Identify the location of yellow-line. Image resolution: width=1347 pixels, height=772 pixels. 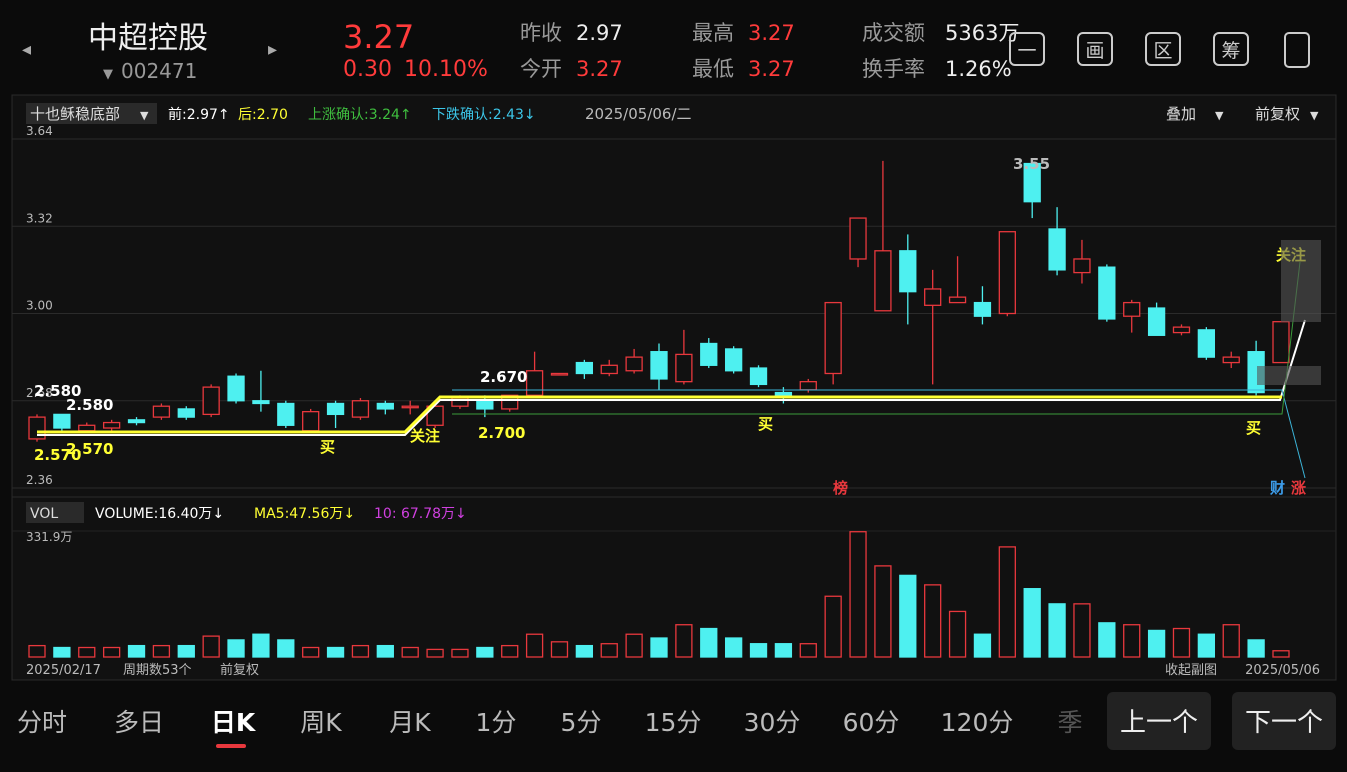
(659, 414).